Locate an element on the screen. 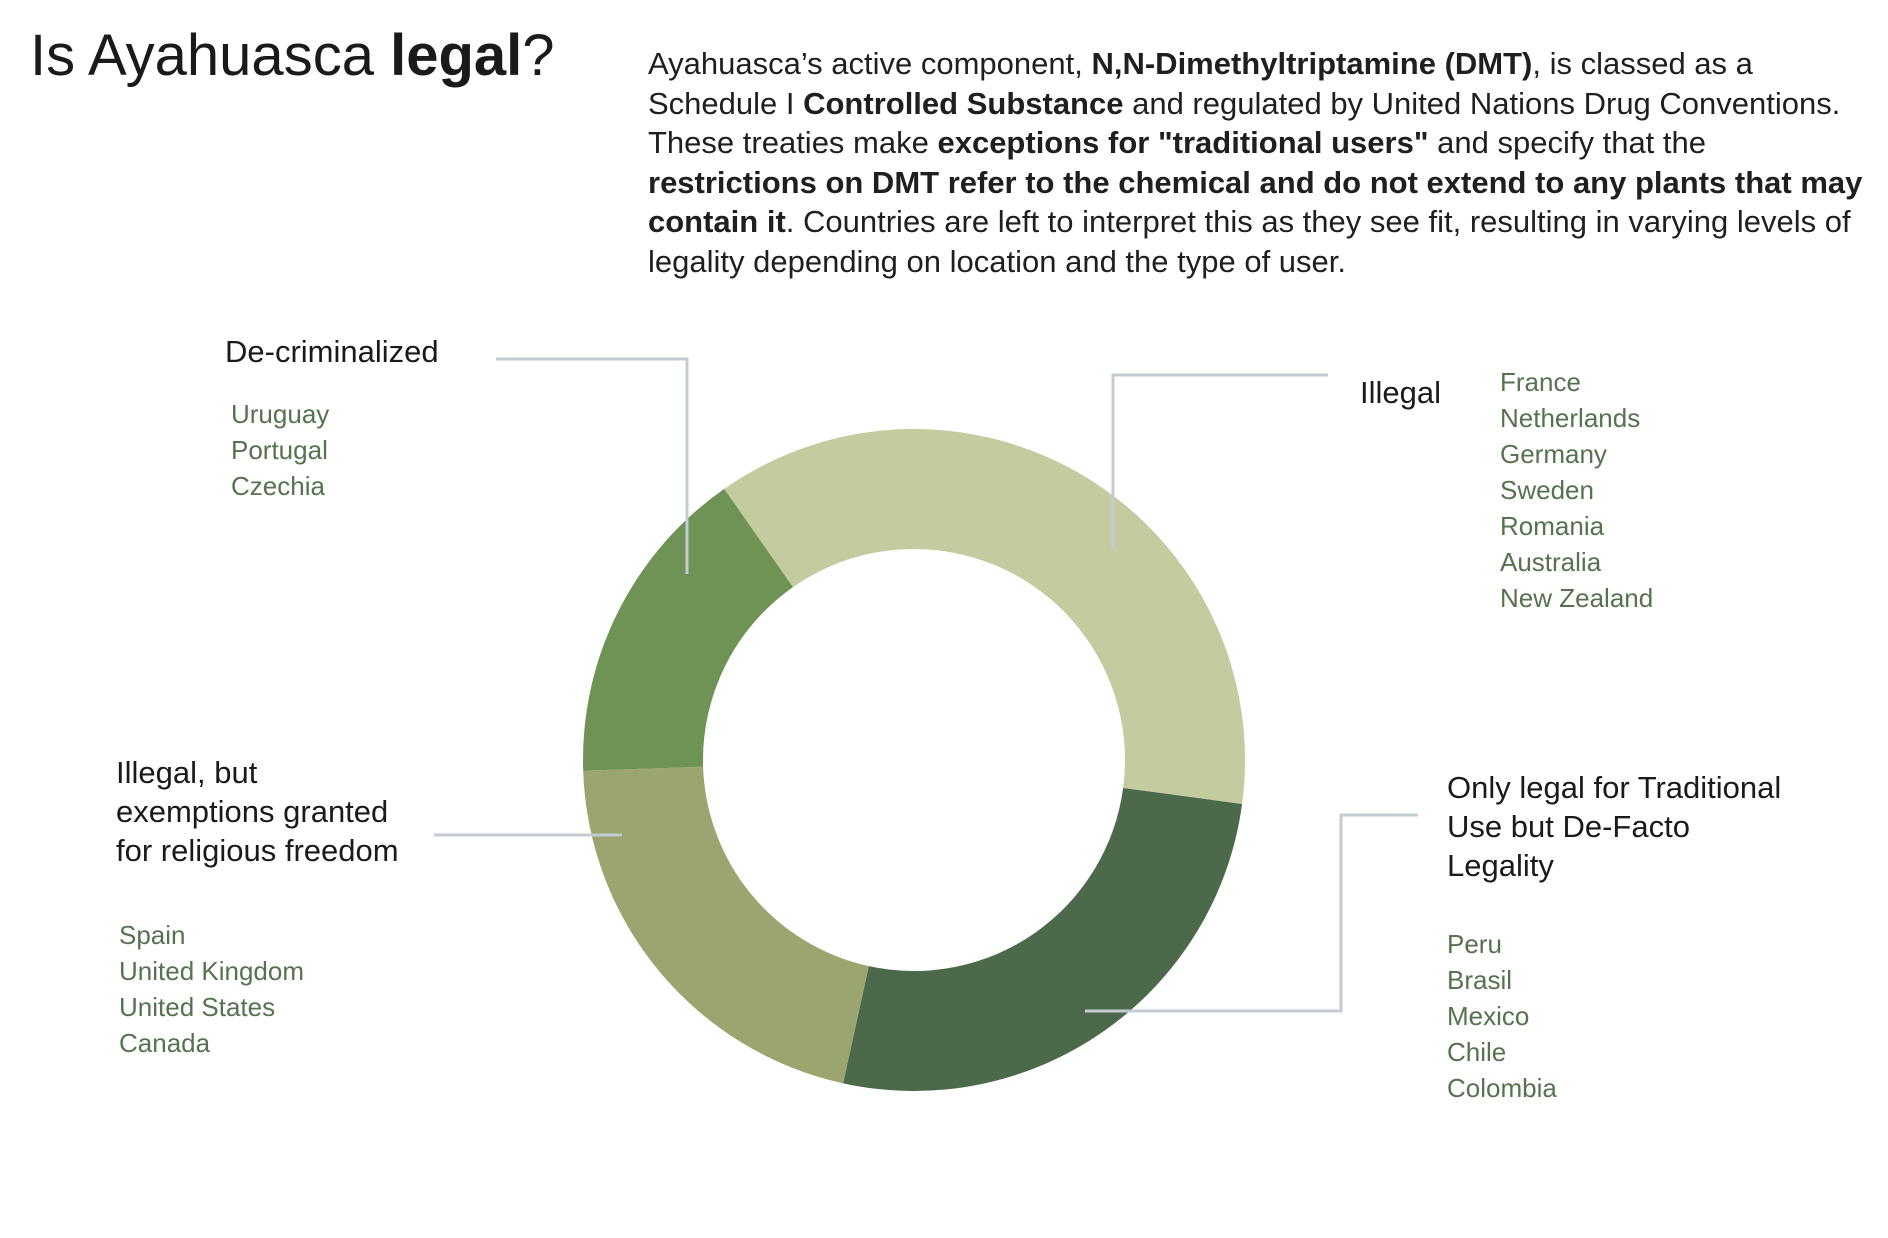 This screenshot has width=1888, height=1238. country-item: Brasil is located at coordinates (1480, 980).